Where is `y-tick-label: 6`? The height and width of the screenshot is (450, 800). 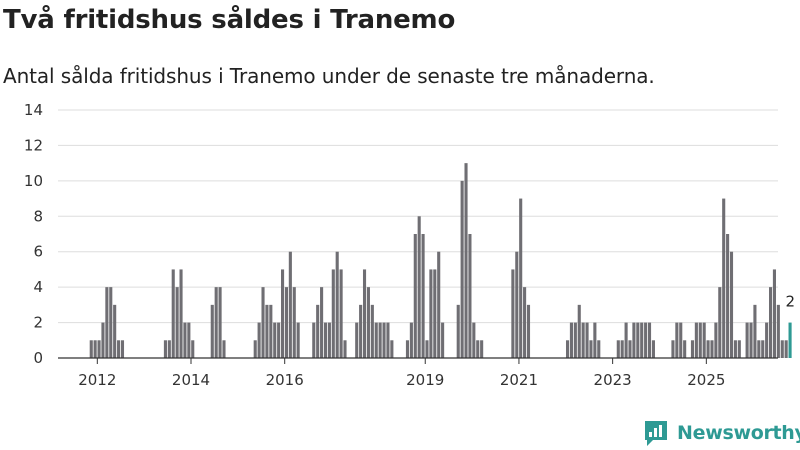
y-tick-label: 6 is located at coordinates (38, 252).